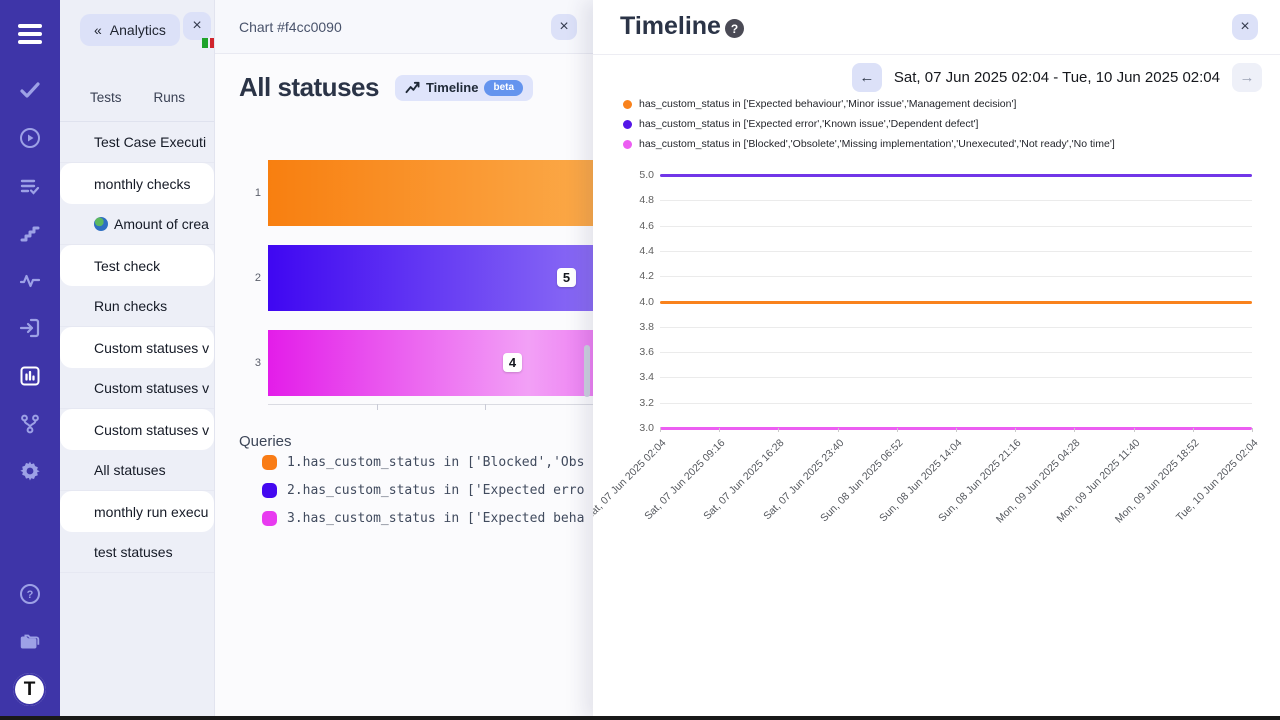 Image resolution: width=1280 pixels, height=720 pixels. Describe the element at coordinates (30, 90) in the screenshot. I see `check-icon` at that location.